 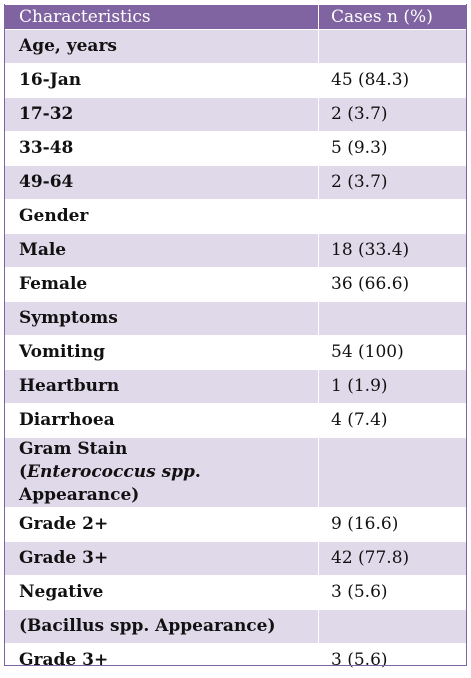 What do you see at coordinates (161, 148) in the screenshot?
I see `row-label: 33-48` at bounding box center [161, 148].